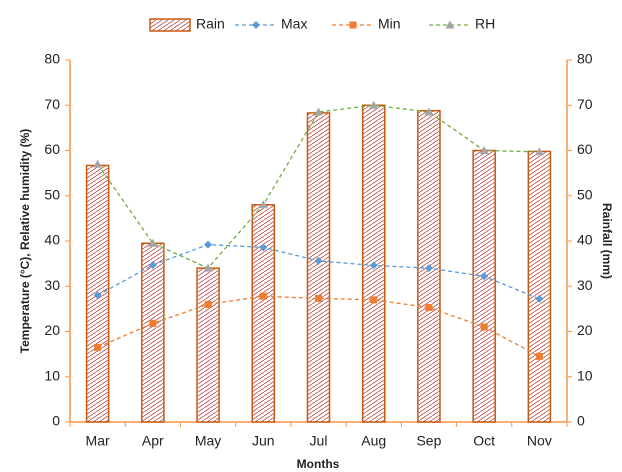 The height and width of the screenshot is (472, 622). I want to click on y2-tick-label: 80, so click(585, 59).